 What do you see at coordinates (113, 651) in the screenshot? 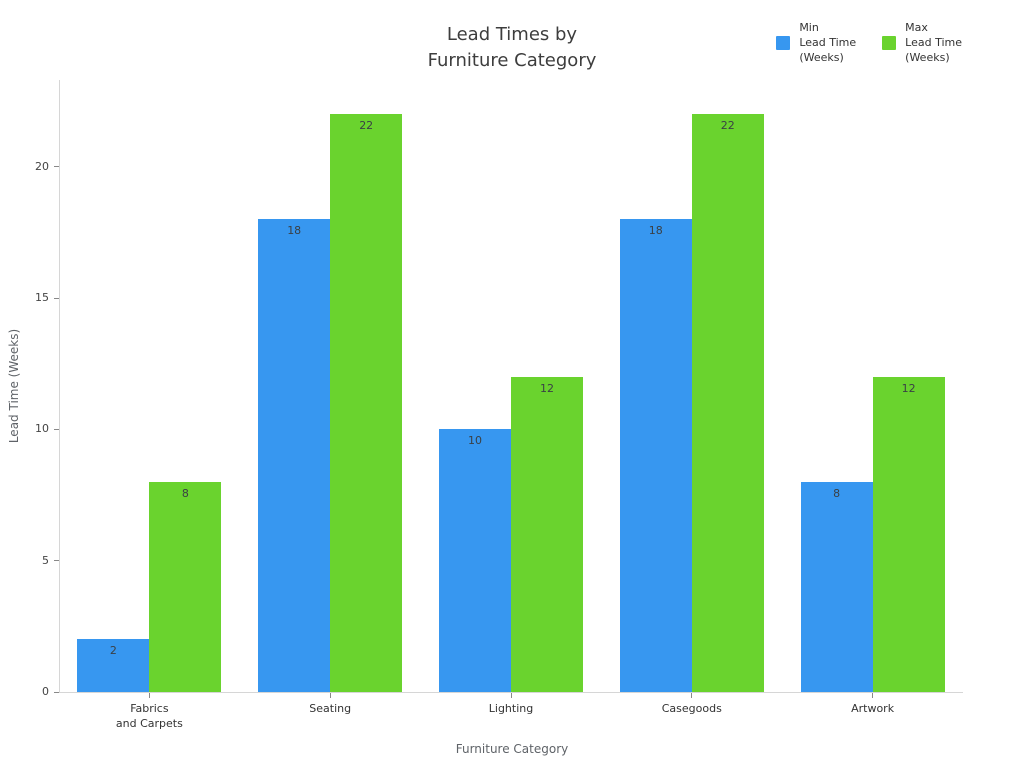
I see `bar-value-label: 2` at bounding box center [113, 651].